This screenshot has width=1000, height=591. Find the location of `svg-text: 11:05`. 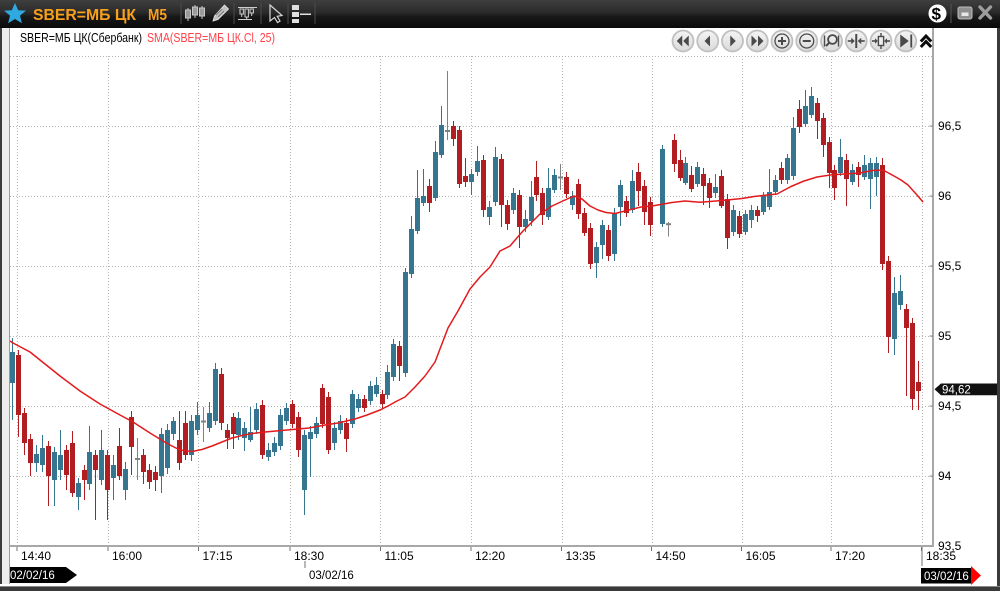

svg-text: 11:05 is located at coordinates (399, 556).